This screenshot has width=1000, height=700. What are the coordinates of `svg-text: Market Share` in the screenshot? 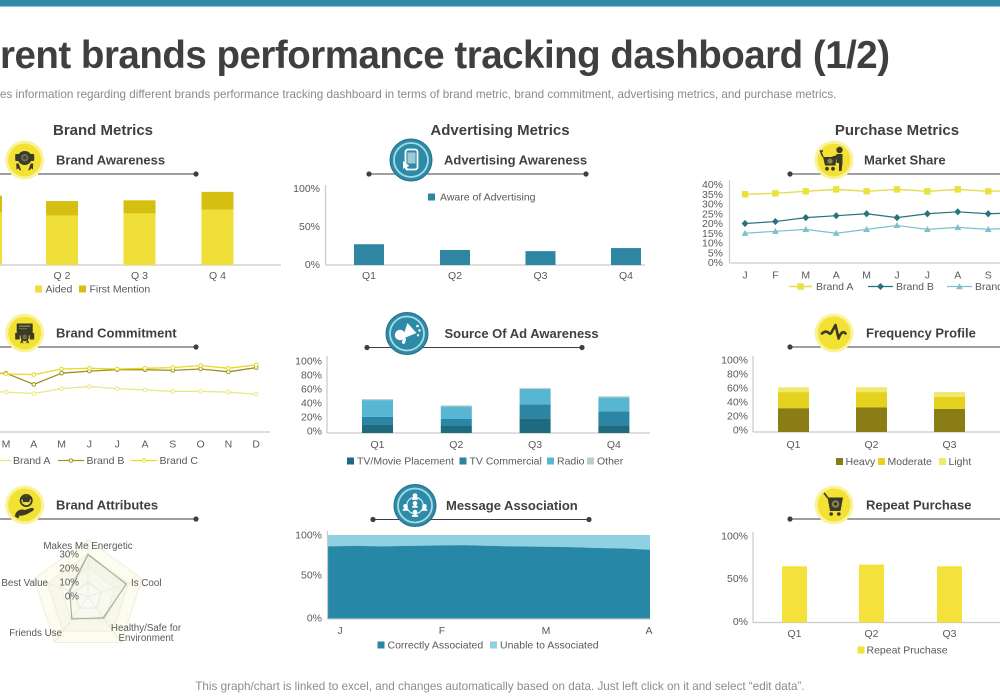 It's located at (905, 160).